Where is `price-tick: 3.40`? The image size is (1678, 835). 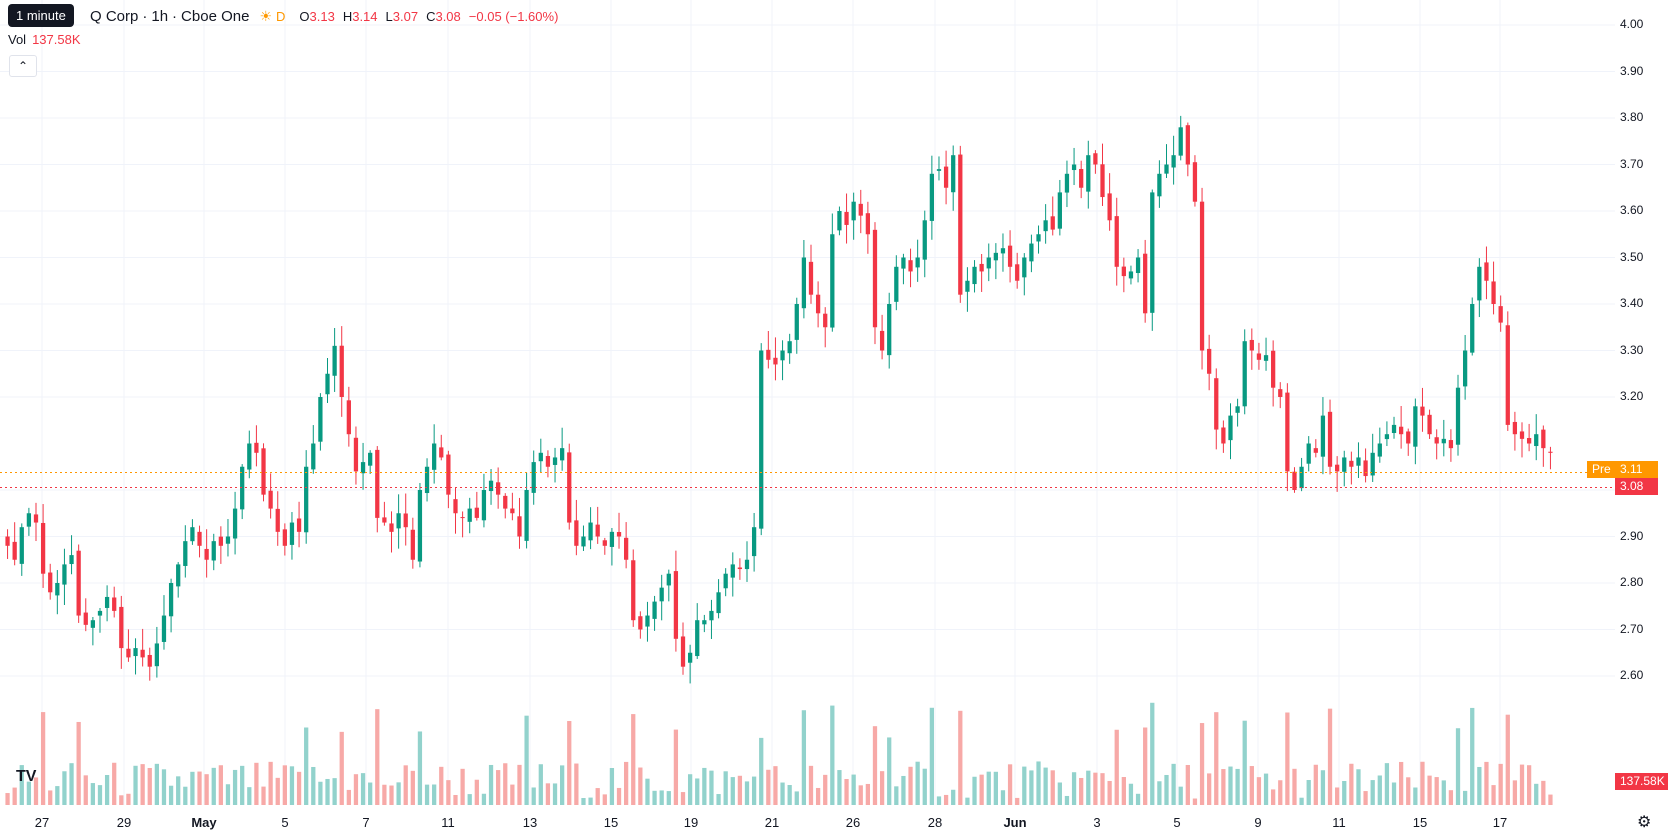 price-tick: 3.40 is located at coordinates (1632, 303).